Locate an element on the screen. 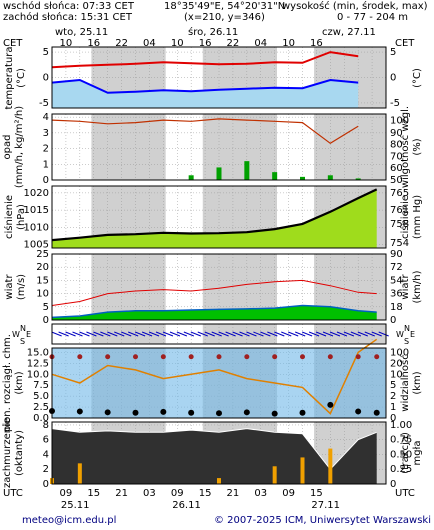 The width and height of the screenshot is (434, 530). height-label: wysokość (min, środek, max) is located at coordinates (355, 6).